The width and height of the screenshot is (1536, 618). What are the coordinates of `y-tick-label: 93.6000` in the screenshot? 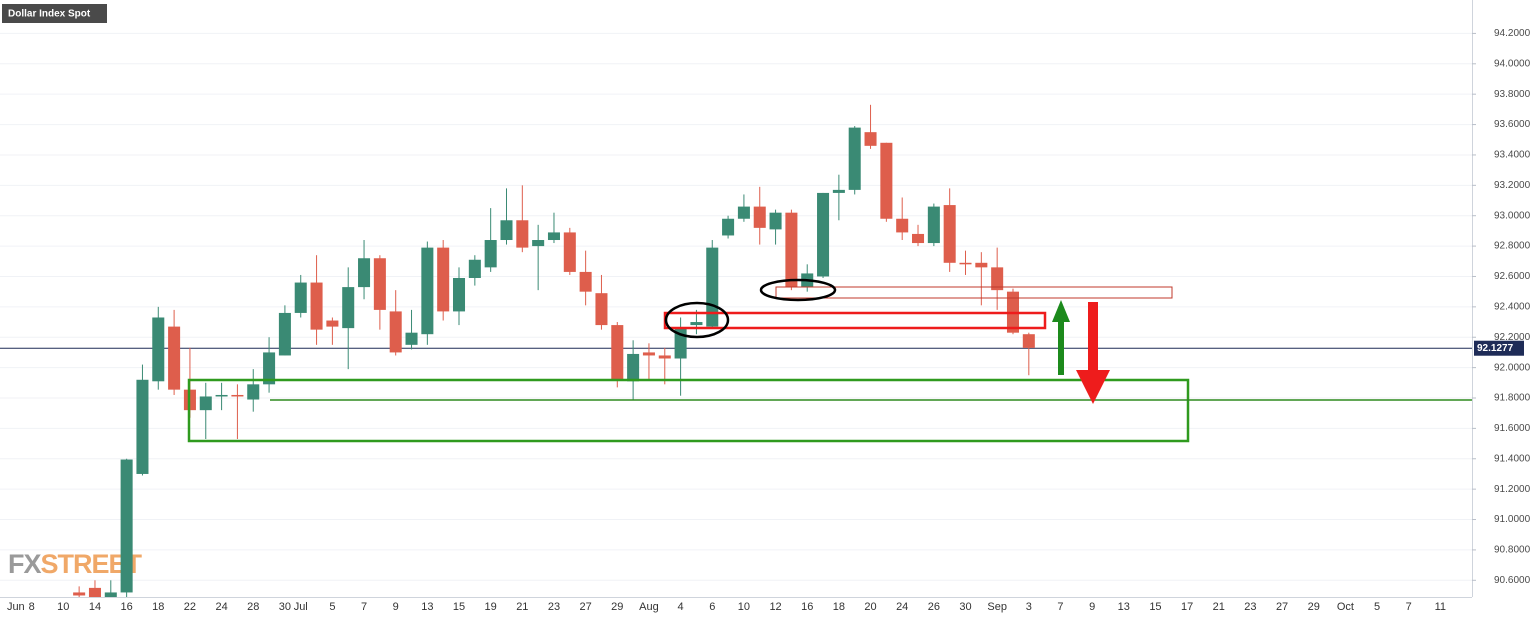 It's located at (1512, 124).